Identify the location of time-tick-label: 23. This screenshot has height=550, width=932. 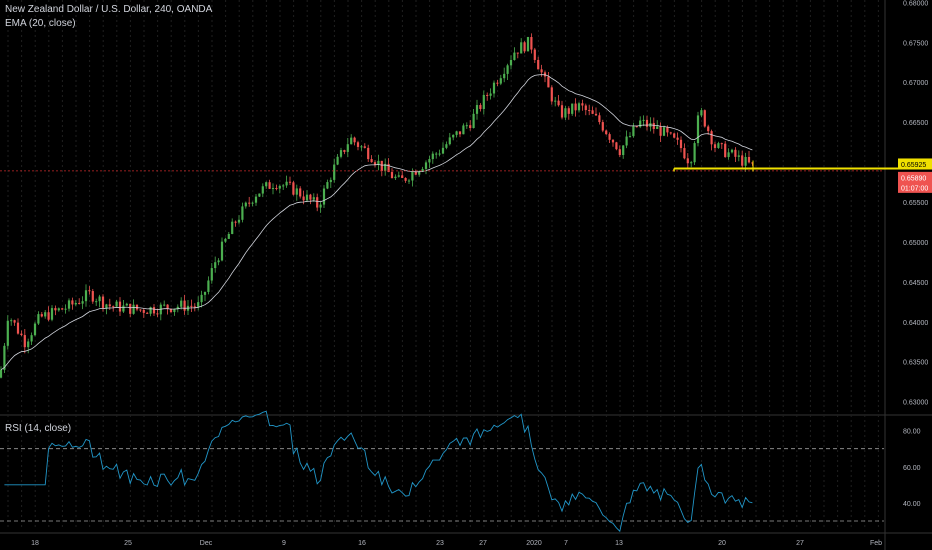
(440, 543).